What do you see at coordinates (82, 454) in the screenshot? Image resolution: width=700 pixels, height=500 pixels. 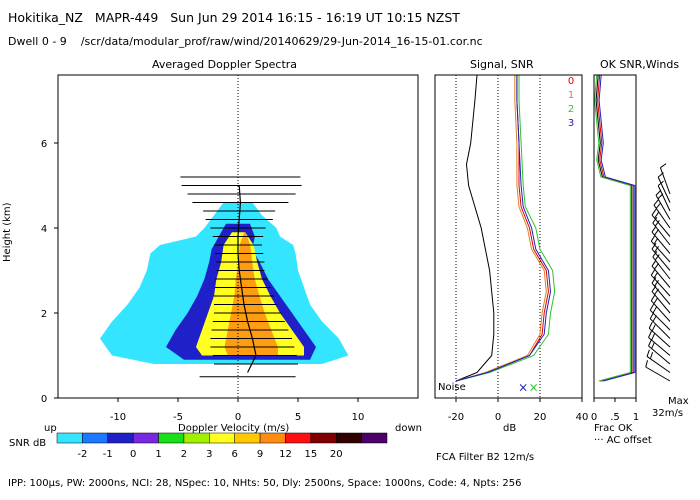 I see `colorbar-label: -2` at bounding box center [82, 454].